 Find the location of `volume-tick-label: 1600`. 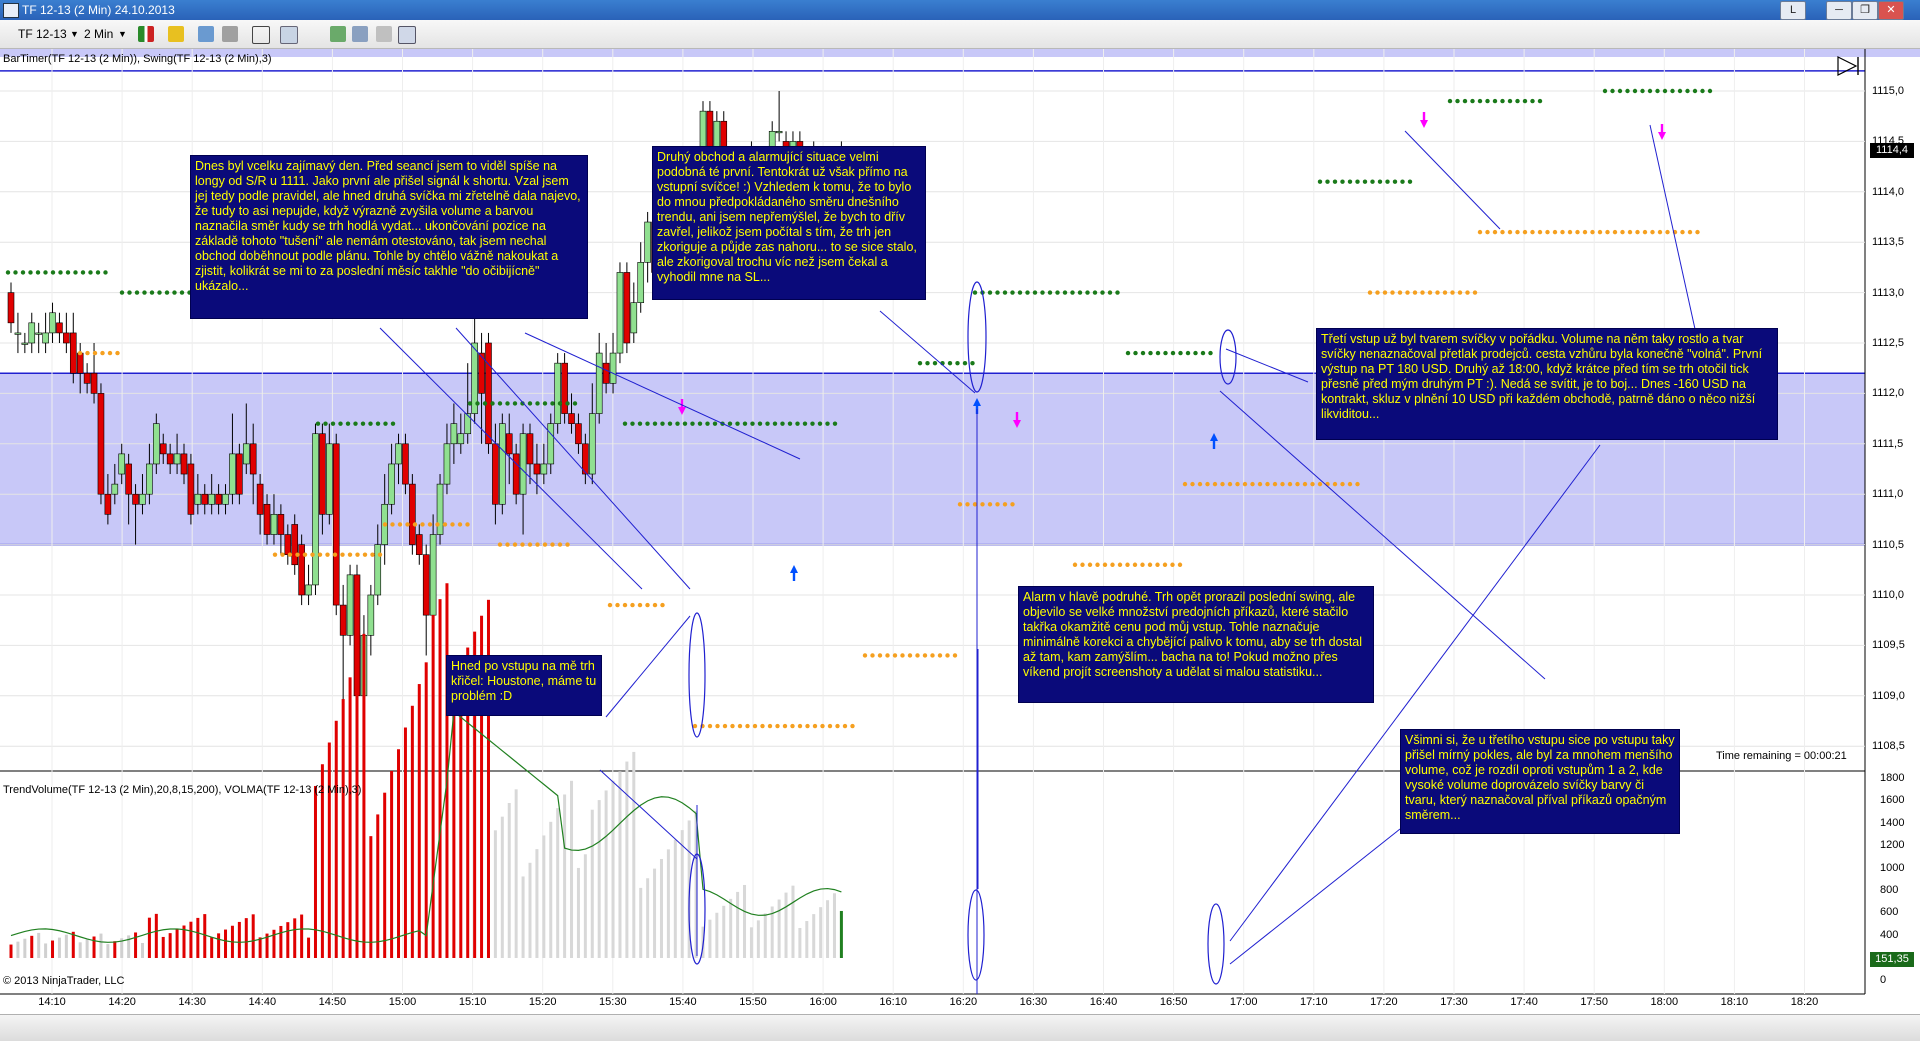

volume-tick-label: 1600 is located at coordinates (1892, 800).